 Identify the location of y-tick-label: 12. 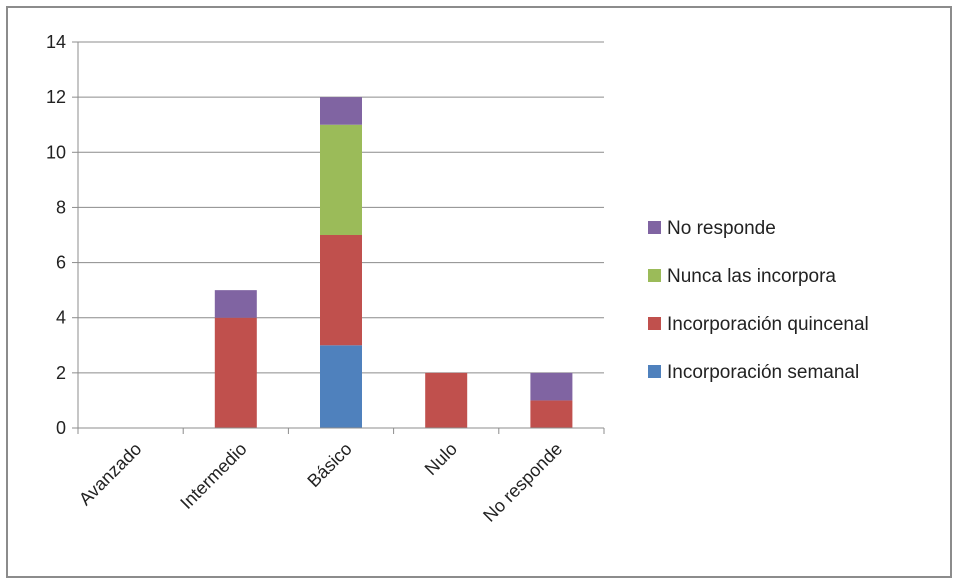
(56, 97).